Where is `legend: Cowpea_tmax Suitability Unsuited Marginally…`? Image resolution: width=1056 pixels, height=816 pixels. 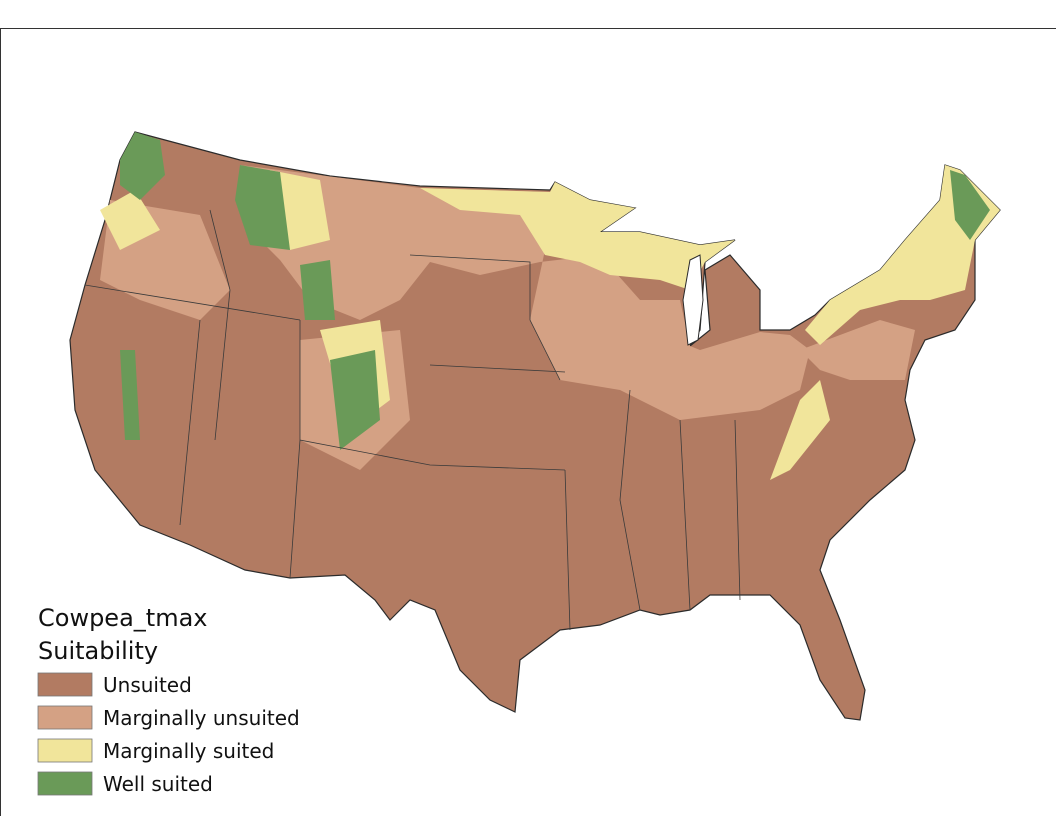
legend: Cowpea_tmax Suitability Unsuited Marginally… is located at coordinates (168, 700).